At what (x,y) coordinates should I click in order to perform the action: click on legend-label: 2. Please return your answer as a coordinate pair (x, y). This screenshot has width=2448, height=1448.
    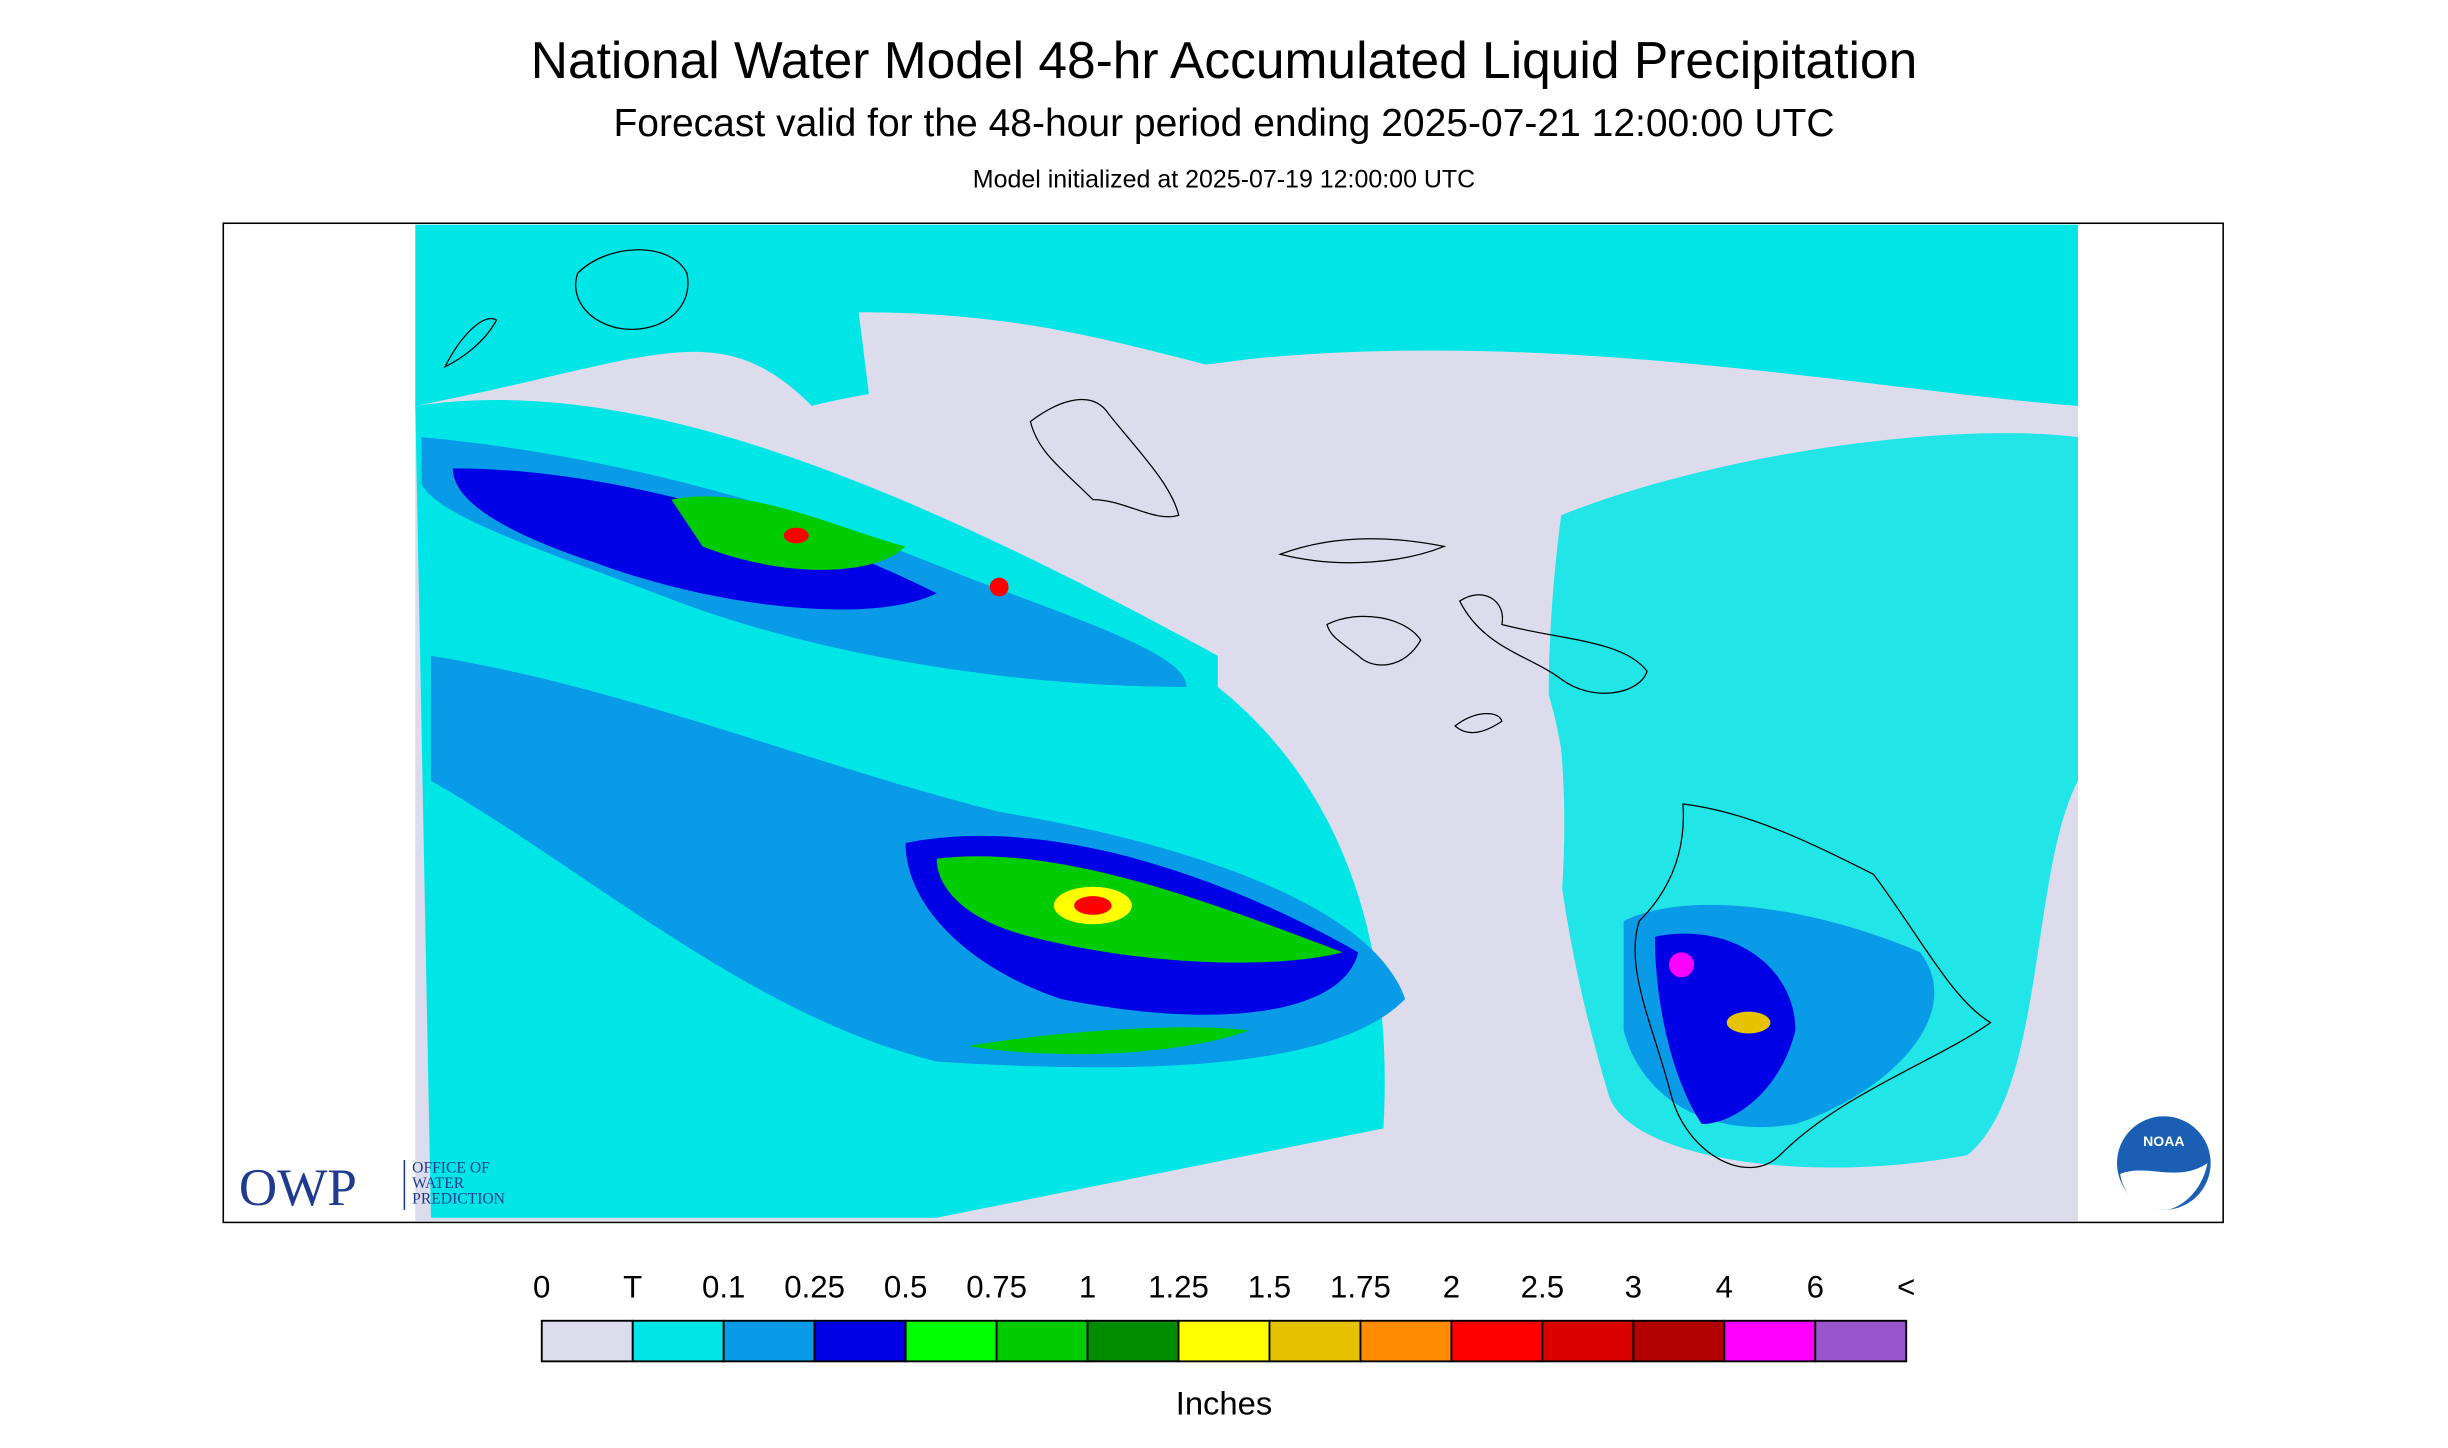
    Looking at the image, I should click on (1451, 1286).